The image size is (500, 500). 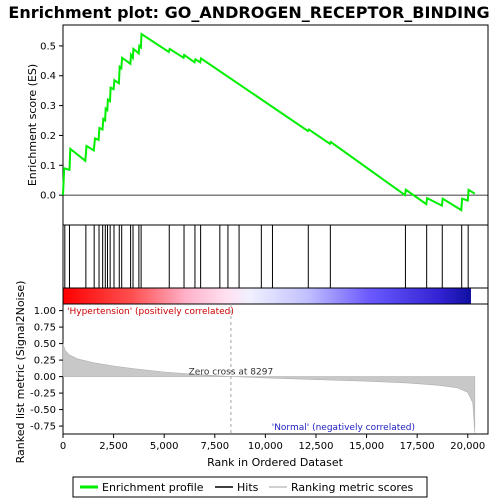 I want to click on es-y-tick-label: 0.4, so click(x=48, y=76).